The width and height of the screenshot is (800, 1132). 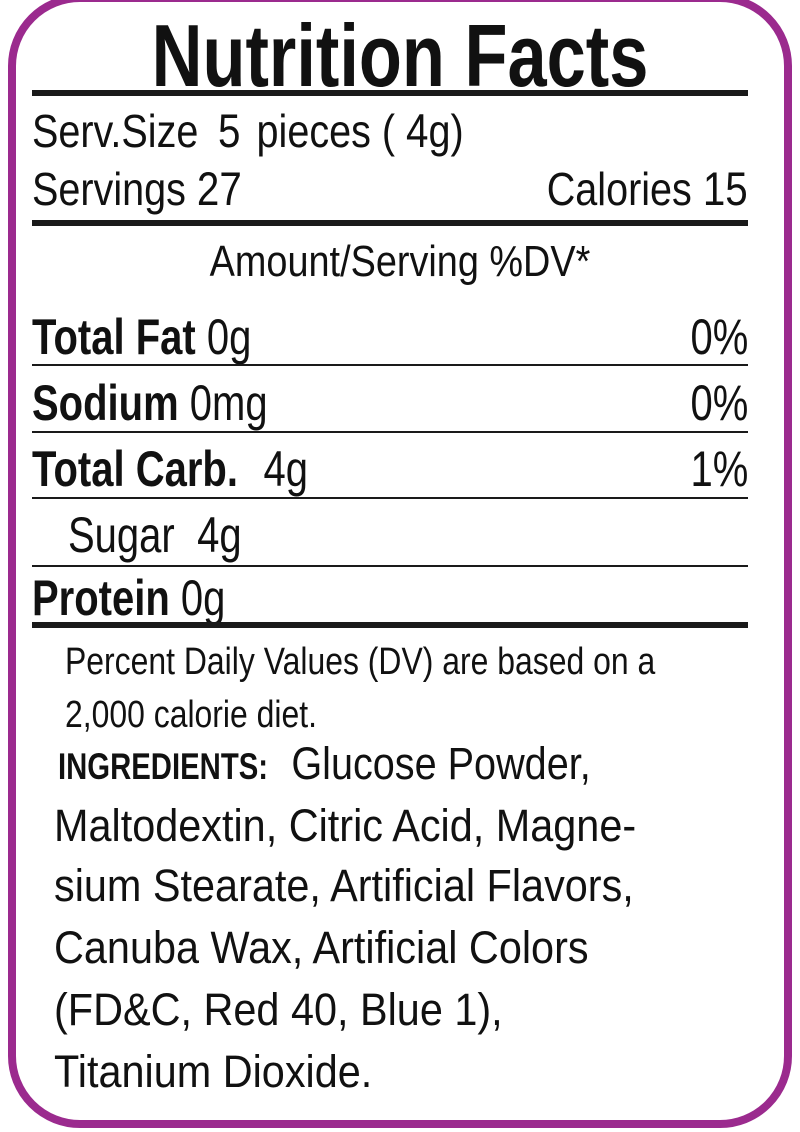 I want to click on amount-serving-header: Amount/Serving %DV*, so click(x=400, y=261).